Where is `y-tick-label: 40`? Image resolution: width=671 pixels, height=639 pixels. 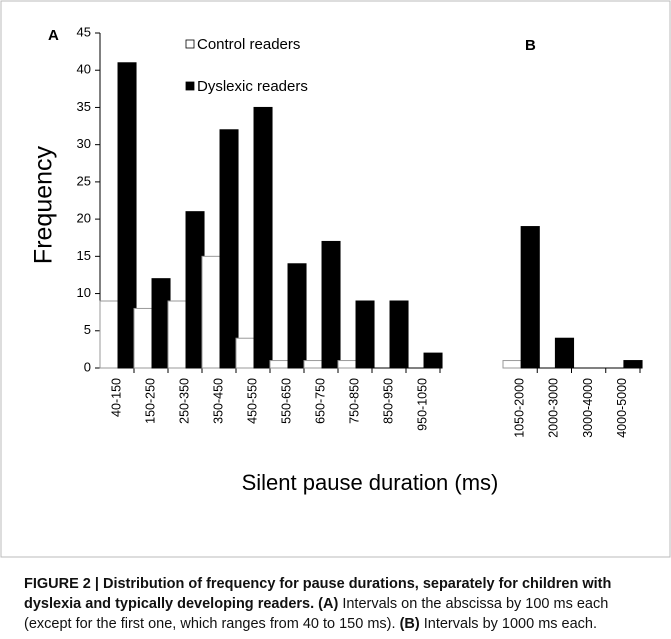 y-tick-label: 40 is located at coordinates (84, 69).